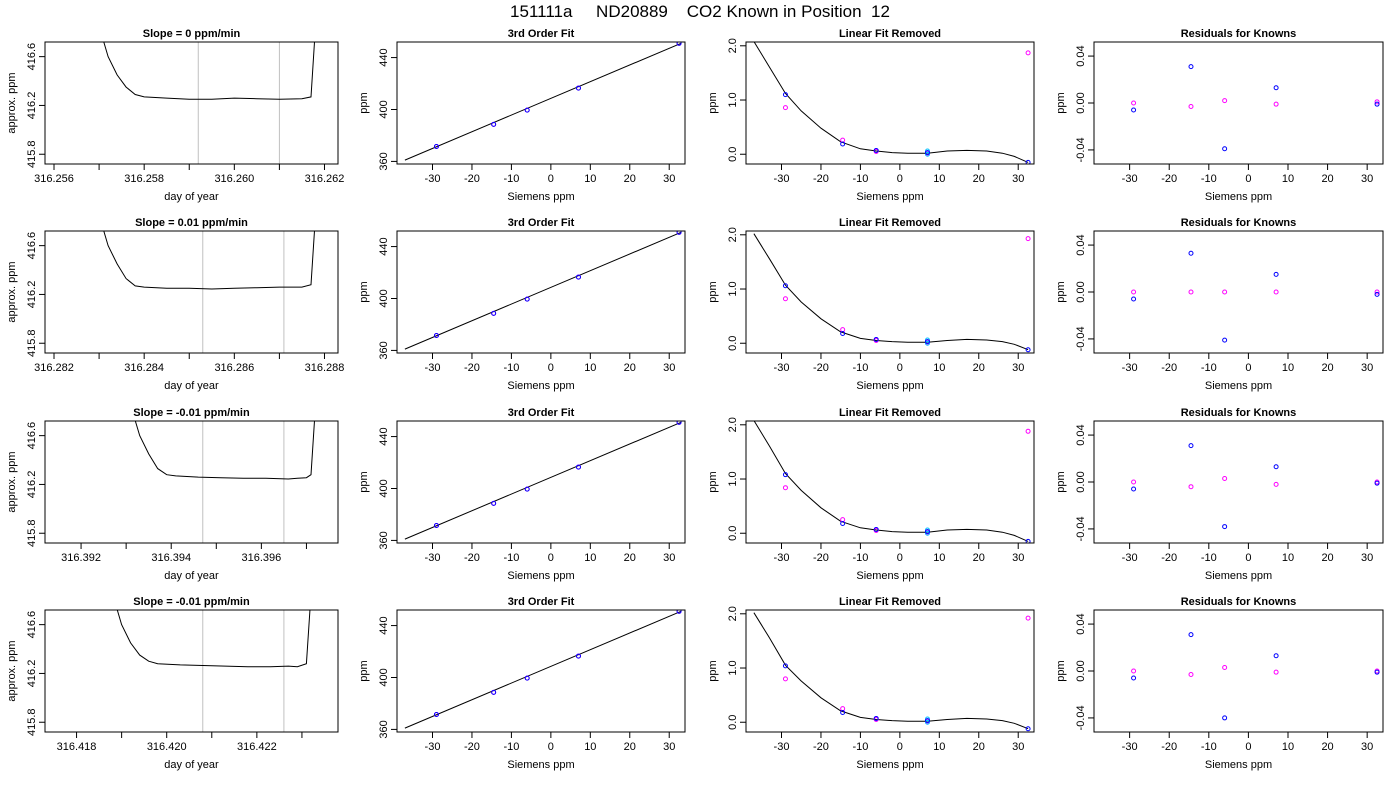  What do you see at coordinates (890, 34) in the screenshot?
I see `panel-title: Linear Fit Removed` at bounding box center [890, 34].